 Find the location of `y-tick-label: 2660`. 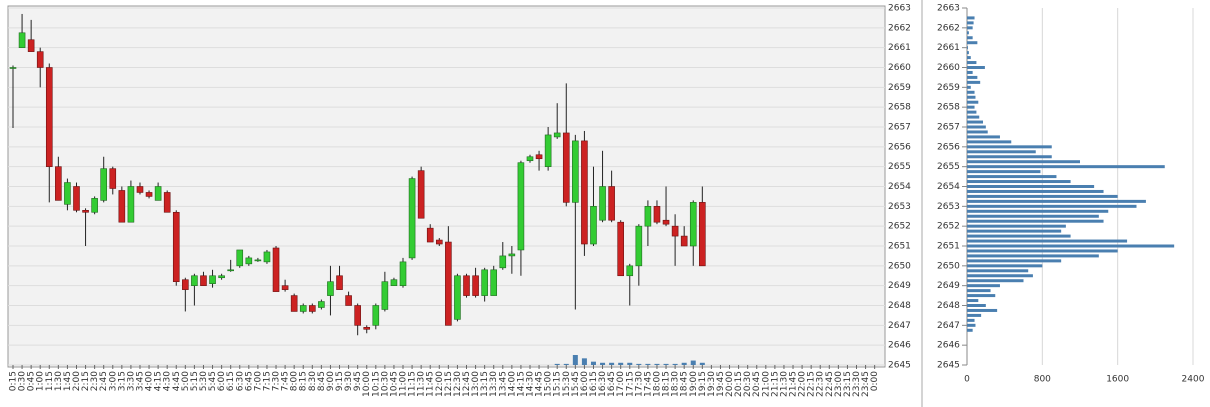

y-tick-label: 2660 is located at coordinates (948, 68).